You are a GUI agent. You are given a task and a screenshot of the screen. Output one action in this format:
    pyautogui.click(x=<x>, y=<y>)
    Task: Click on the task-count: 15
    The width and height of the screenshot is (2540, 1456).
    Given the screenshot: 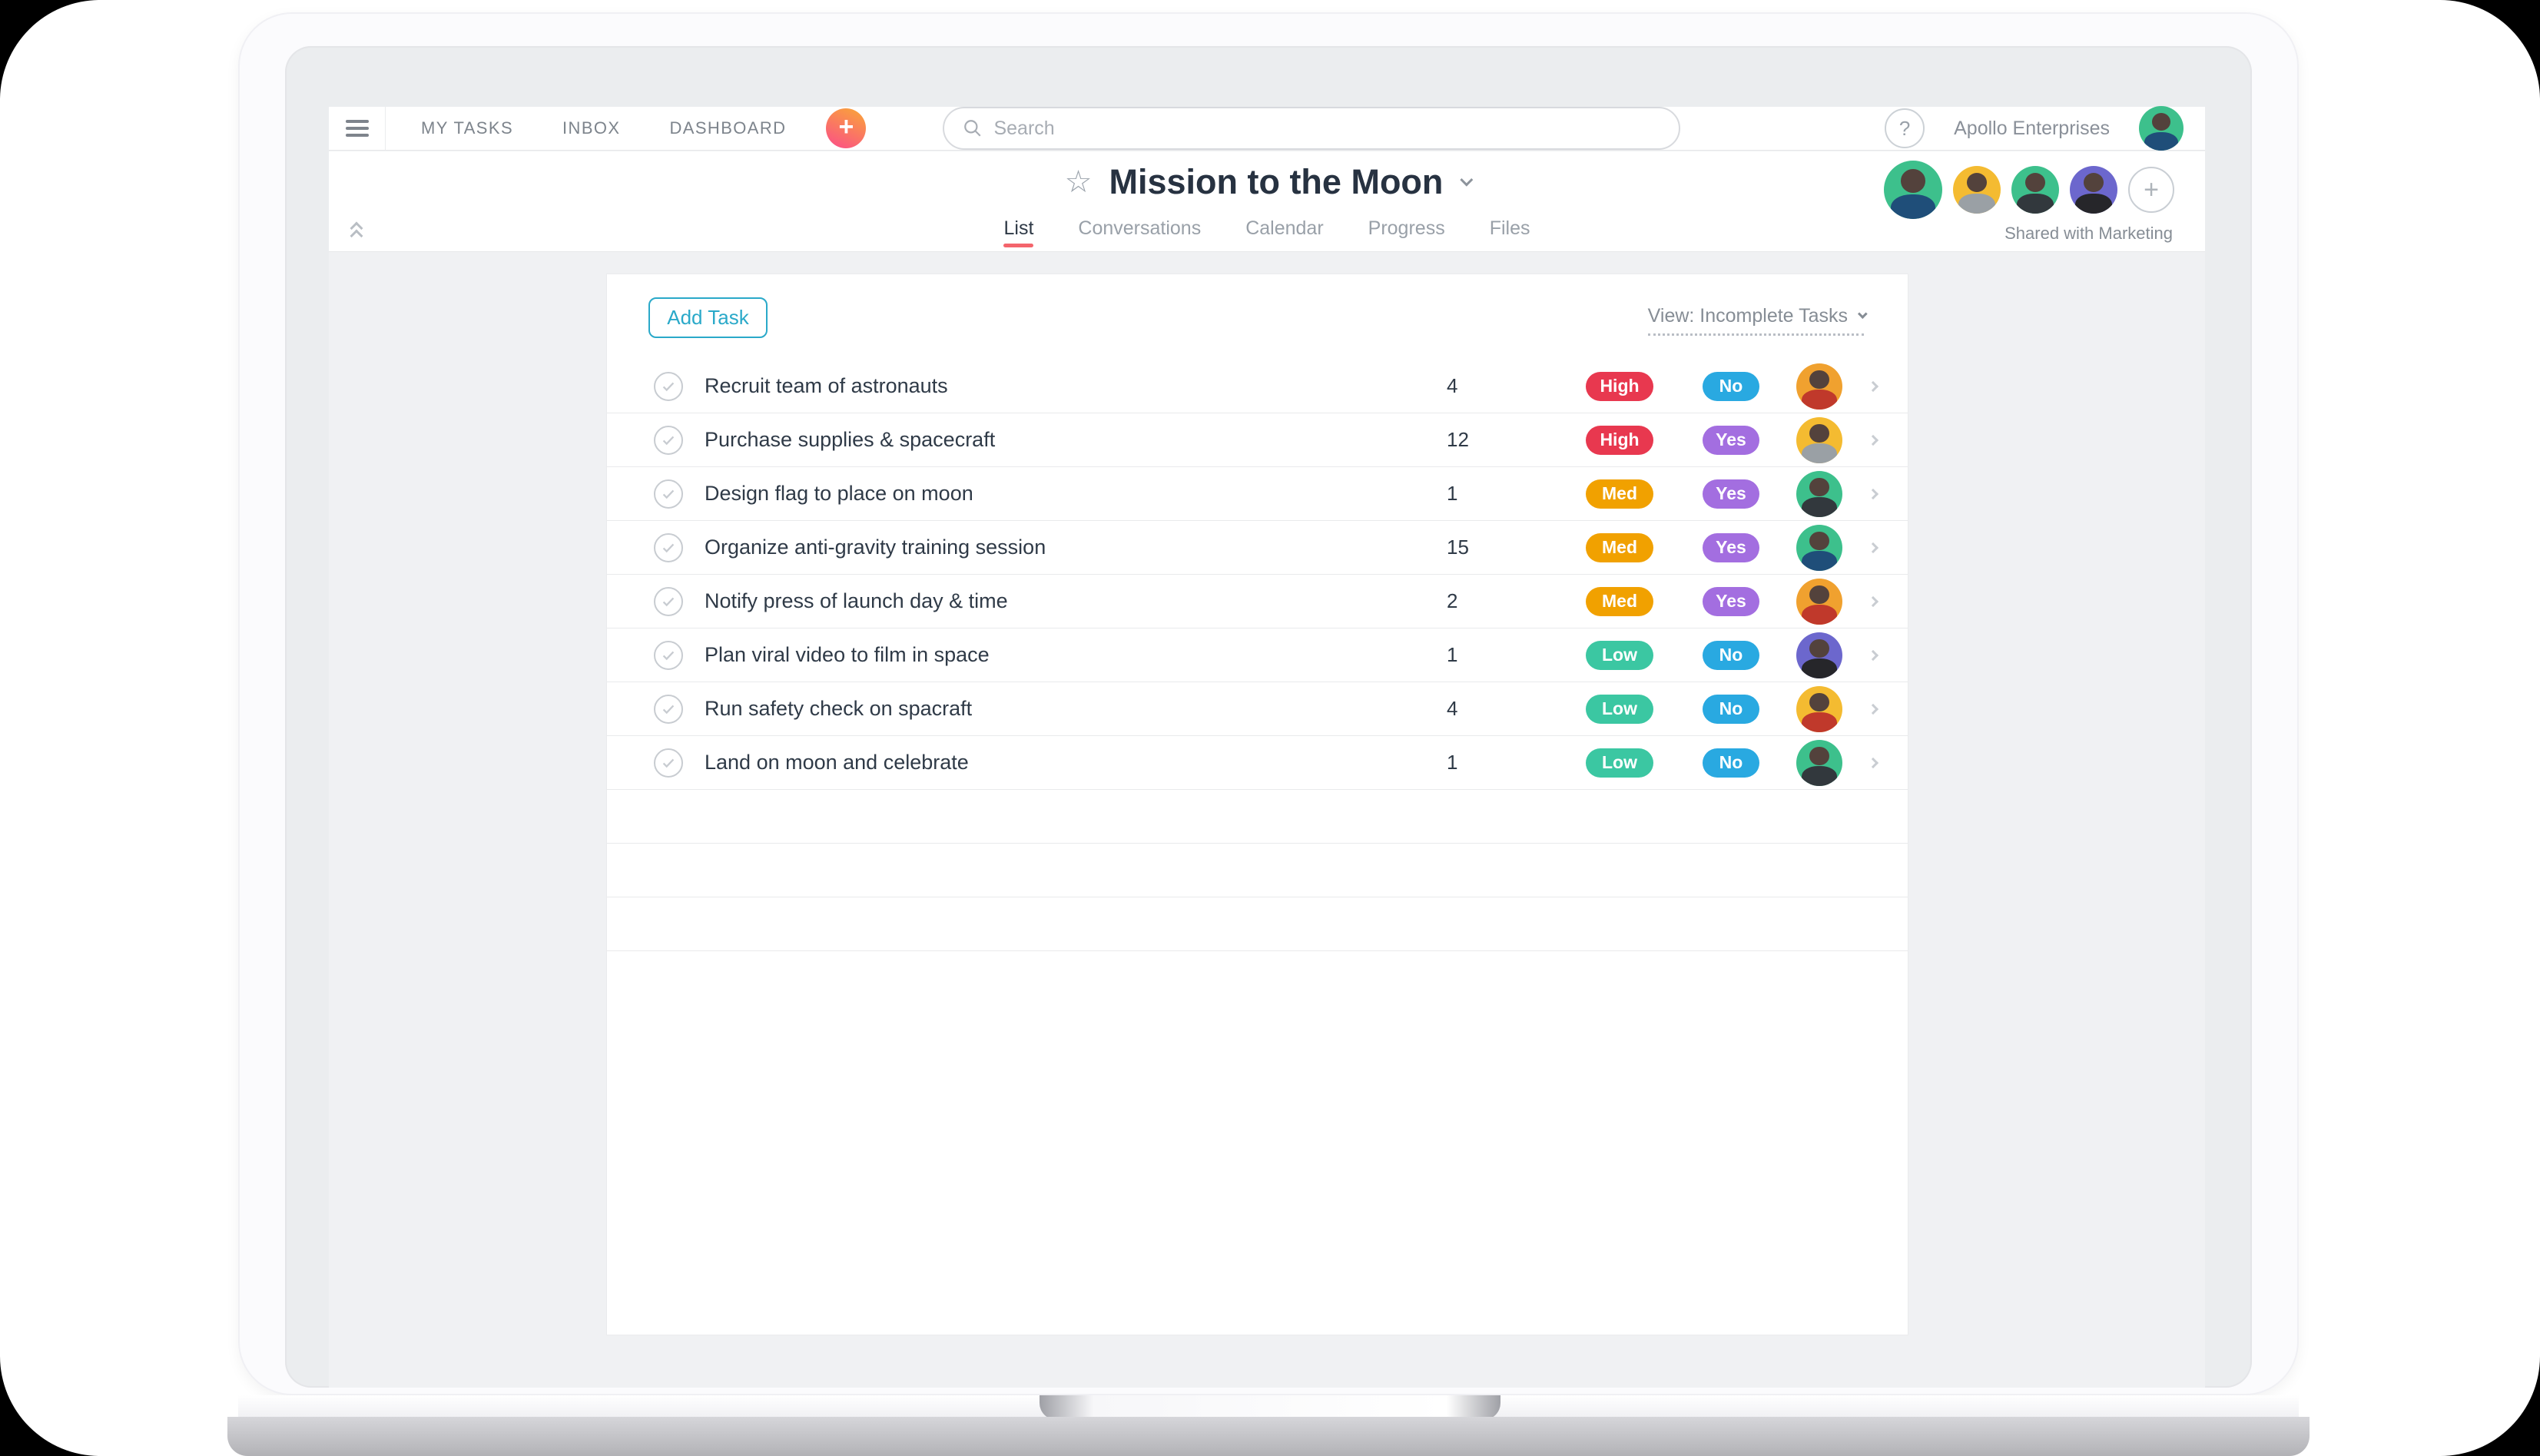 What is the action you would take?
    pyautogui.click(x=1458, y=547)
    